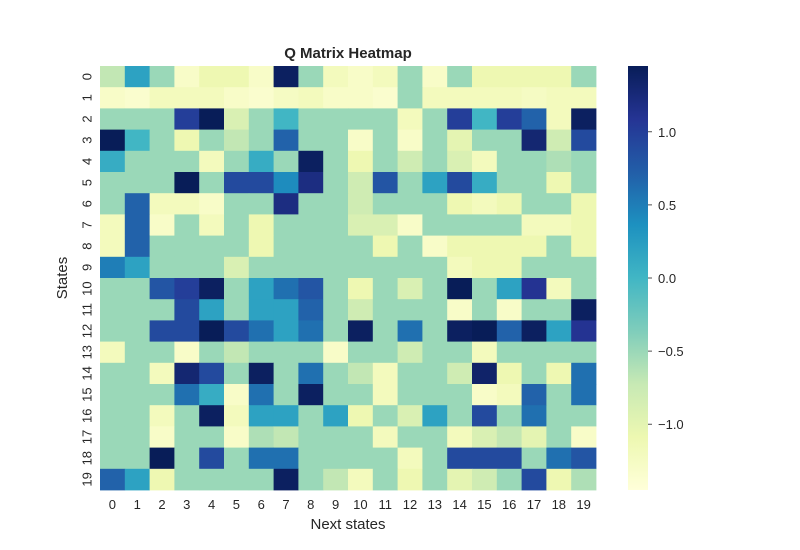 This screenshot has width=800, height=550. Describe the element at coordinates (534, 504) in the screenshot. I see `x-tick-label: 17` at that location.